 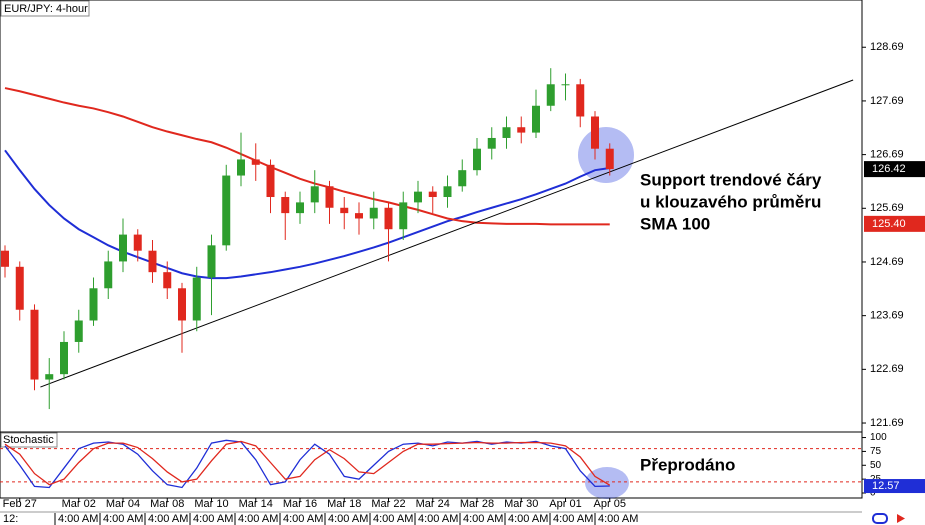 I want to click on link-icon, so click(x=880, y=518).